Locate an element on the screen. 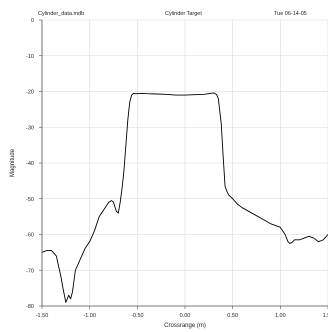 The height and width of the screenshot is (332, 328). x-tick-label: 1.00 is located at coordinates (280, 316).